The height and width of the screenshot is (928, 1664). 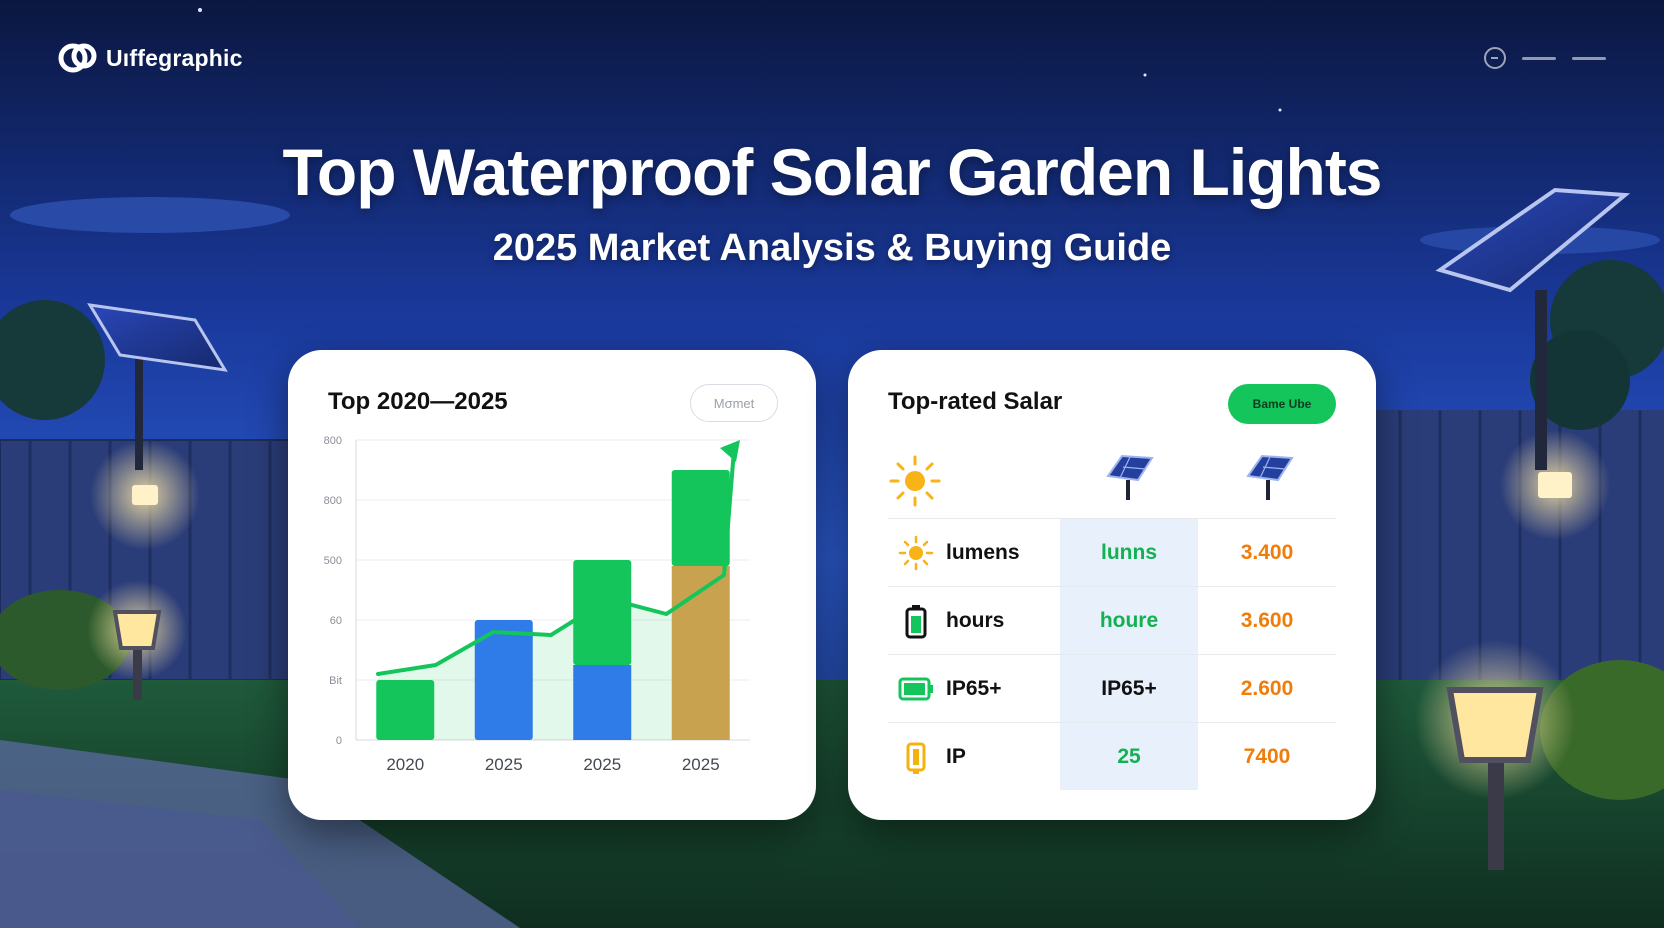 What do you see at coordinates (916, 621) in the screenshot?
I see `battery-icon` at bounding box center [916, 621].